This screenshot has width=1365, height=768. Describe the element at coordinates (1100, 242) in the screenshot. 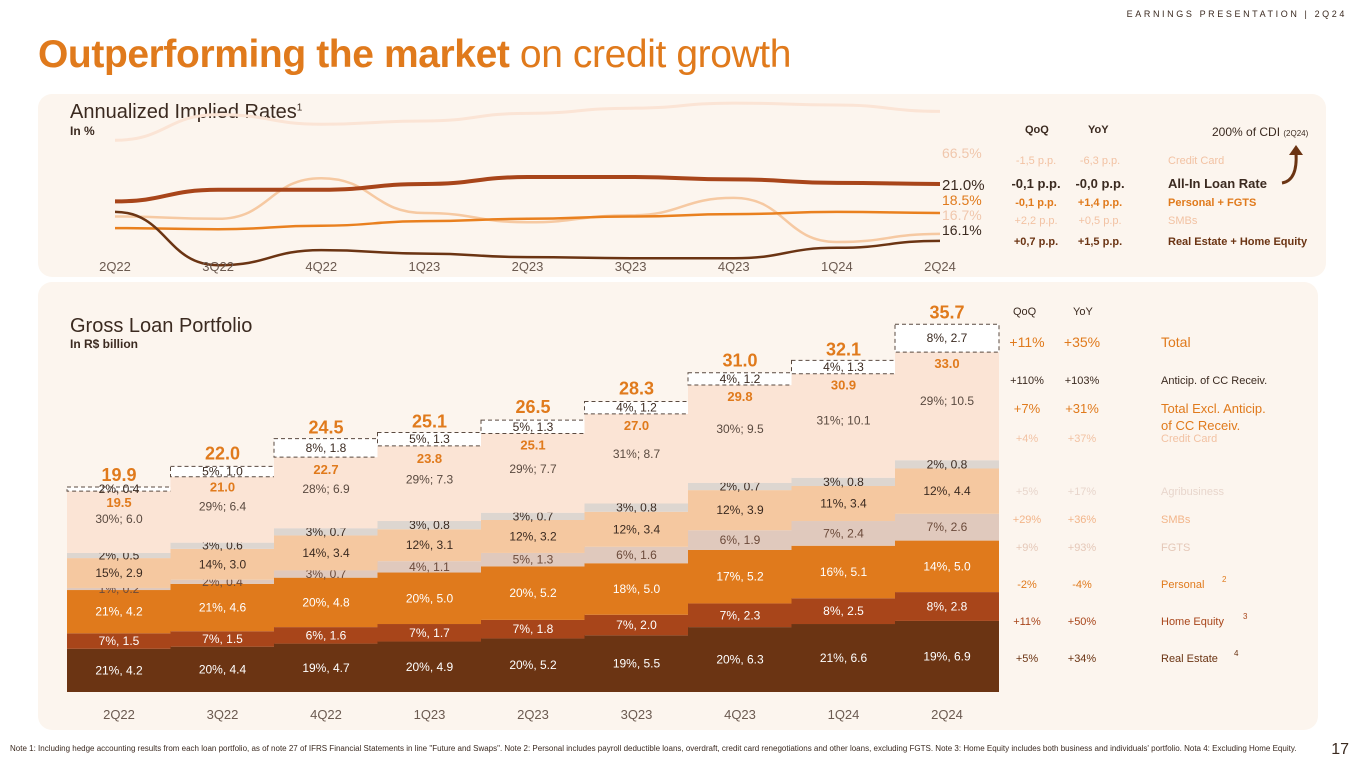

I see `rates-yoy-value: +1,5 p.p.` at that location.